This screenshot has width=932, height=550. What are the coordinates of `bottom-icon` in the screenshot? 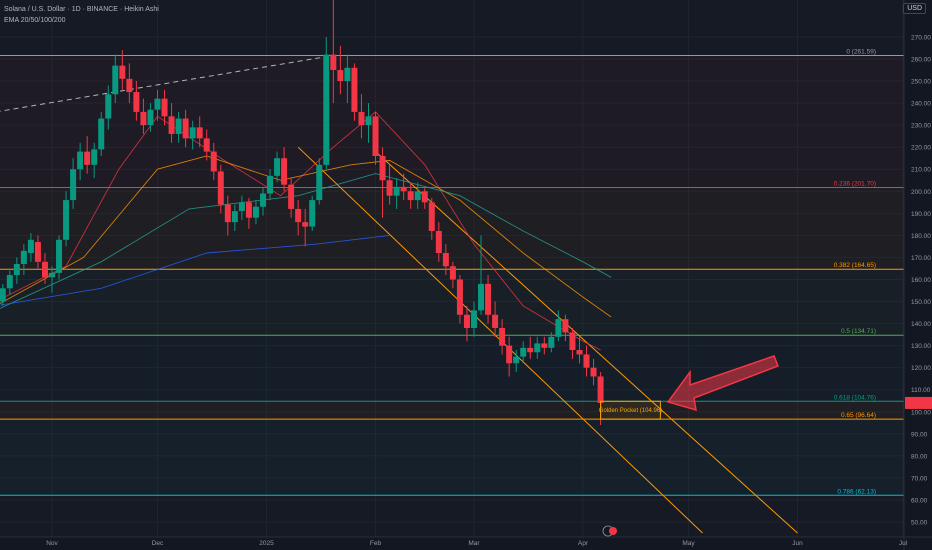 It's located at (609, 531).